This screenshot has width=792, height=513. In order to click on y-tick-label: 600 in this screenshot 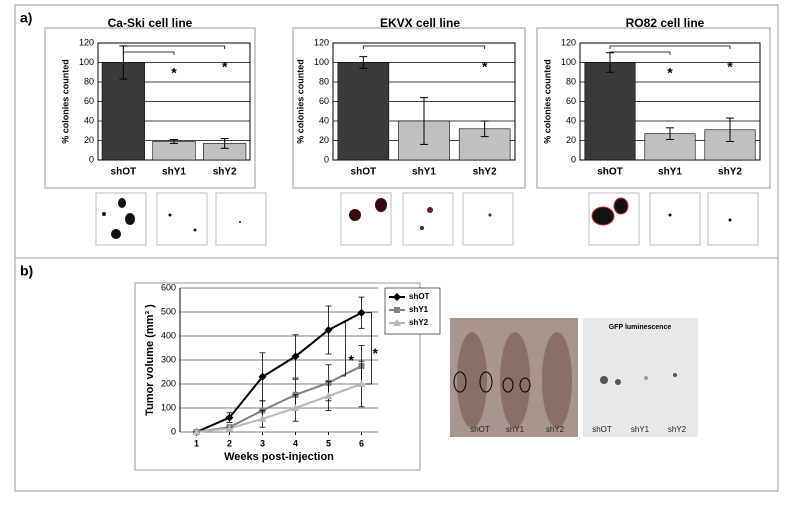, I will do `click(168, 287)`.